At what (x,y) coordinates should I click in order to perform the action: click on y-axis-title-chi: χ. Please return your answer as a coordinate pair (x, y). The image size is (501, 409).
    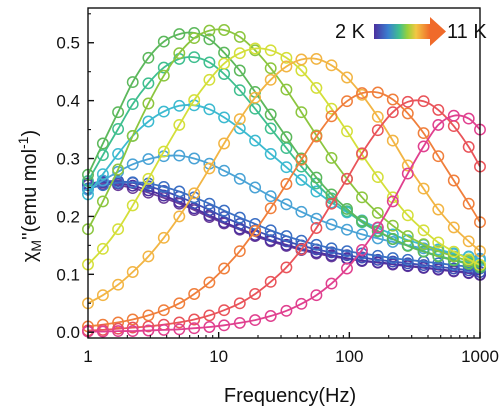
    Looking at the image, I should click on (30, 256).